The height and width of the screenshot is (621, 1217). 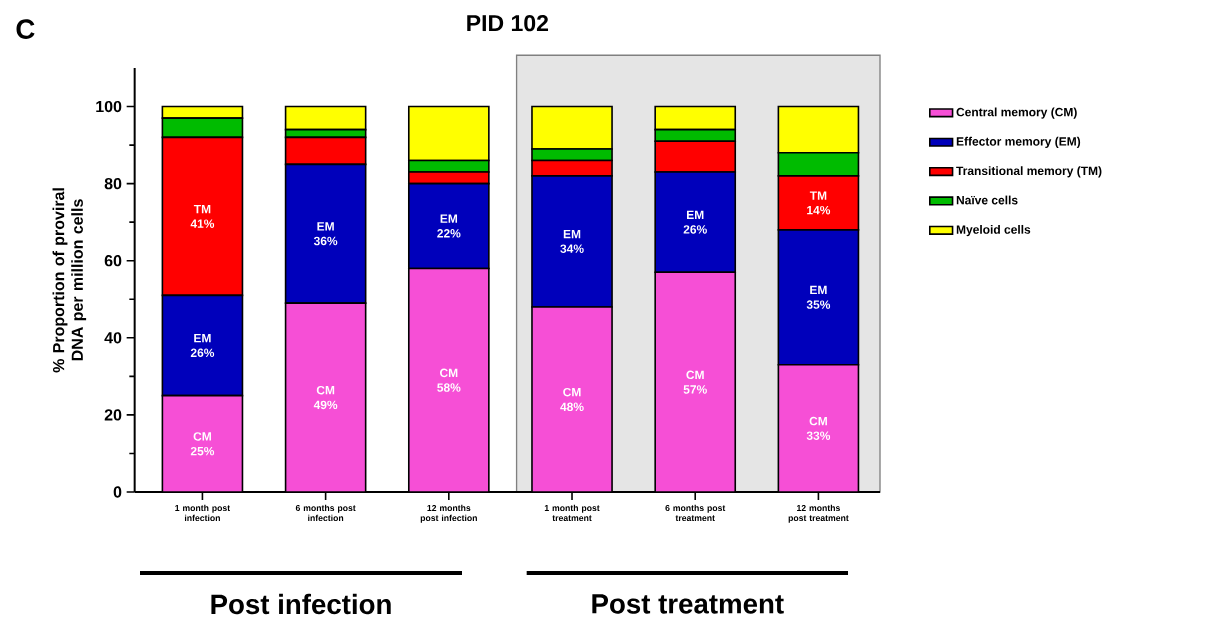 I want to click on data-label: TM 41%, so click(x=202, y=216).